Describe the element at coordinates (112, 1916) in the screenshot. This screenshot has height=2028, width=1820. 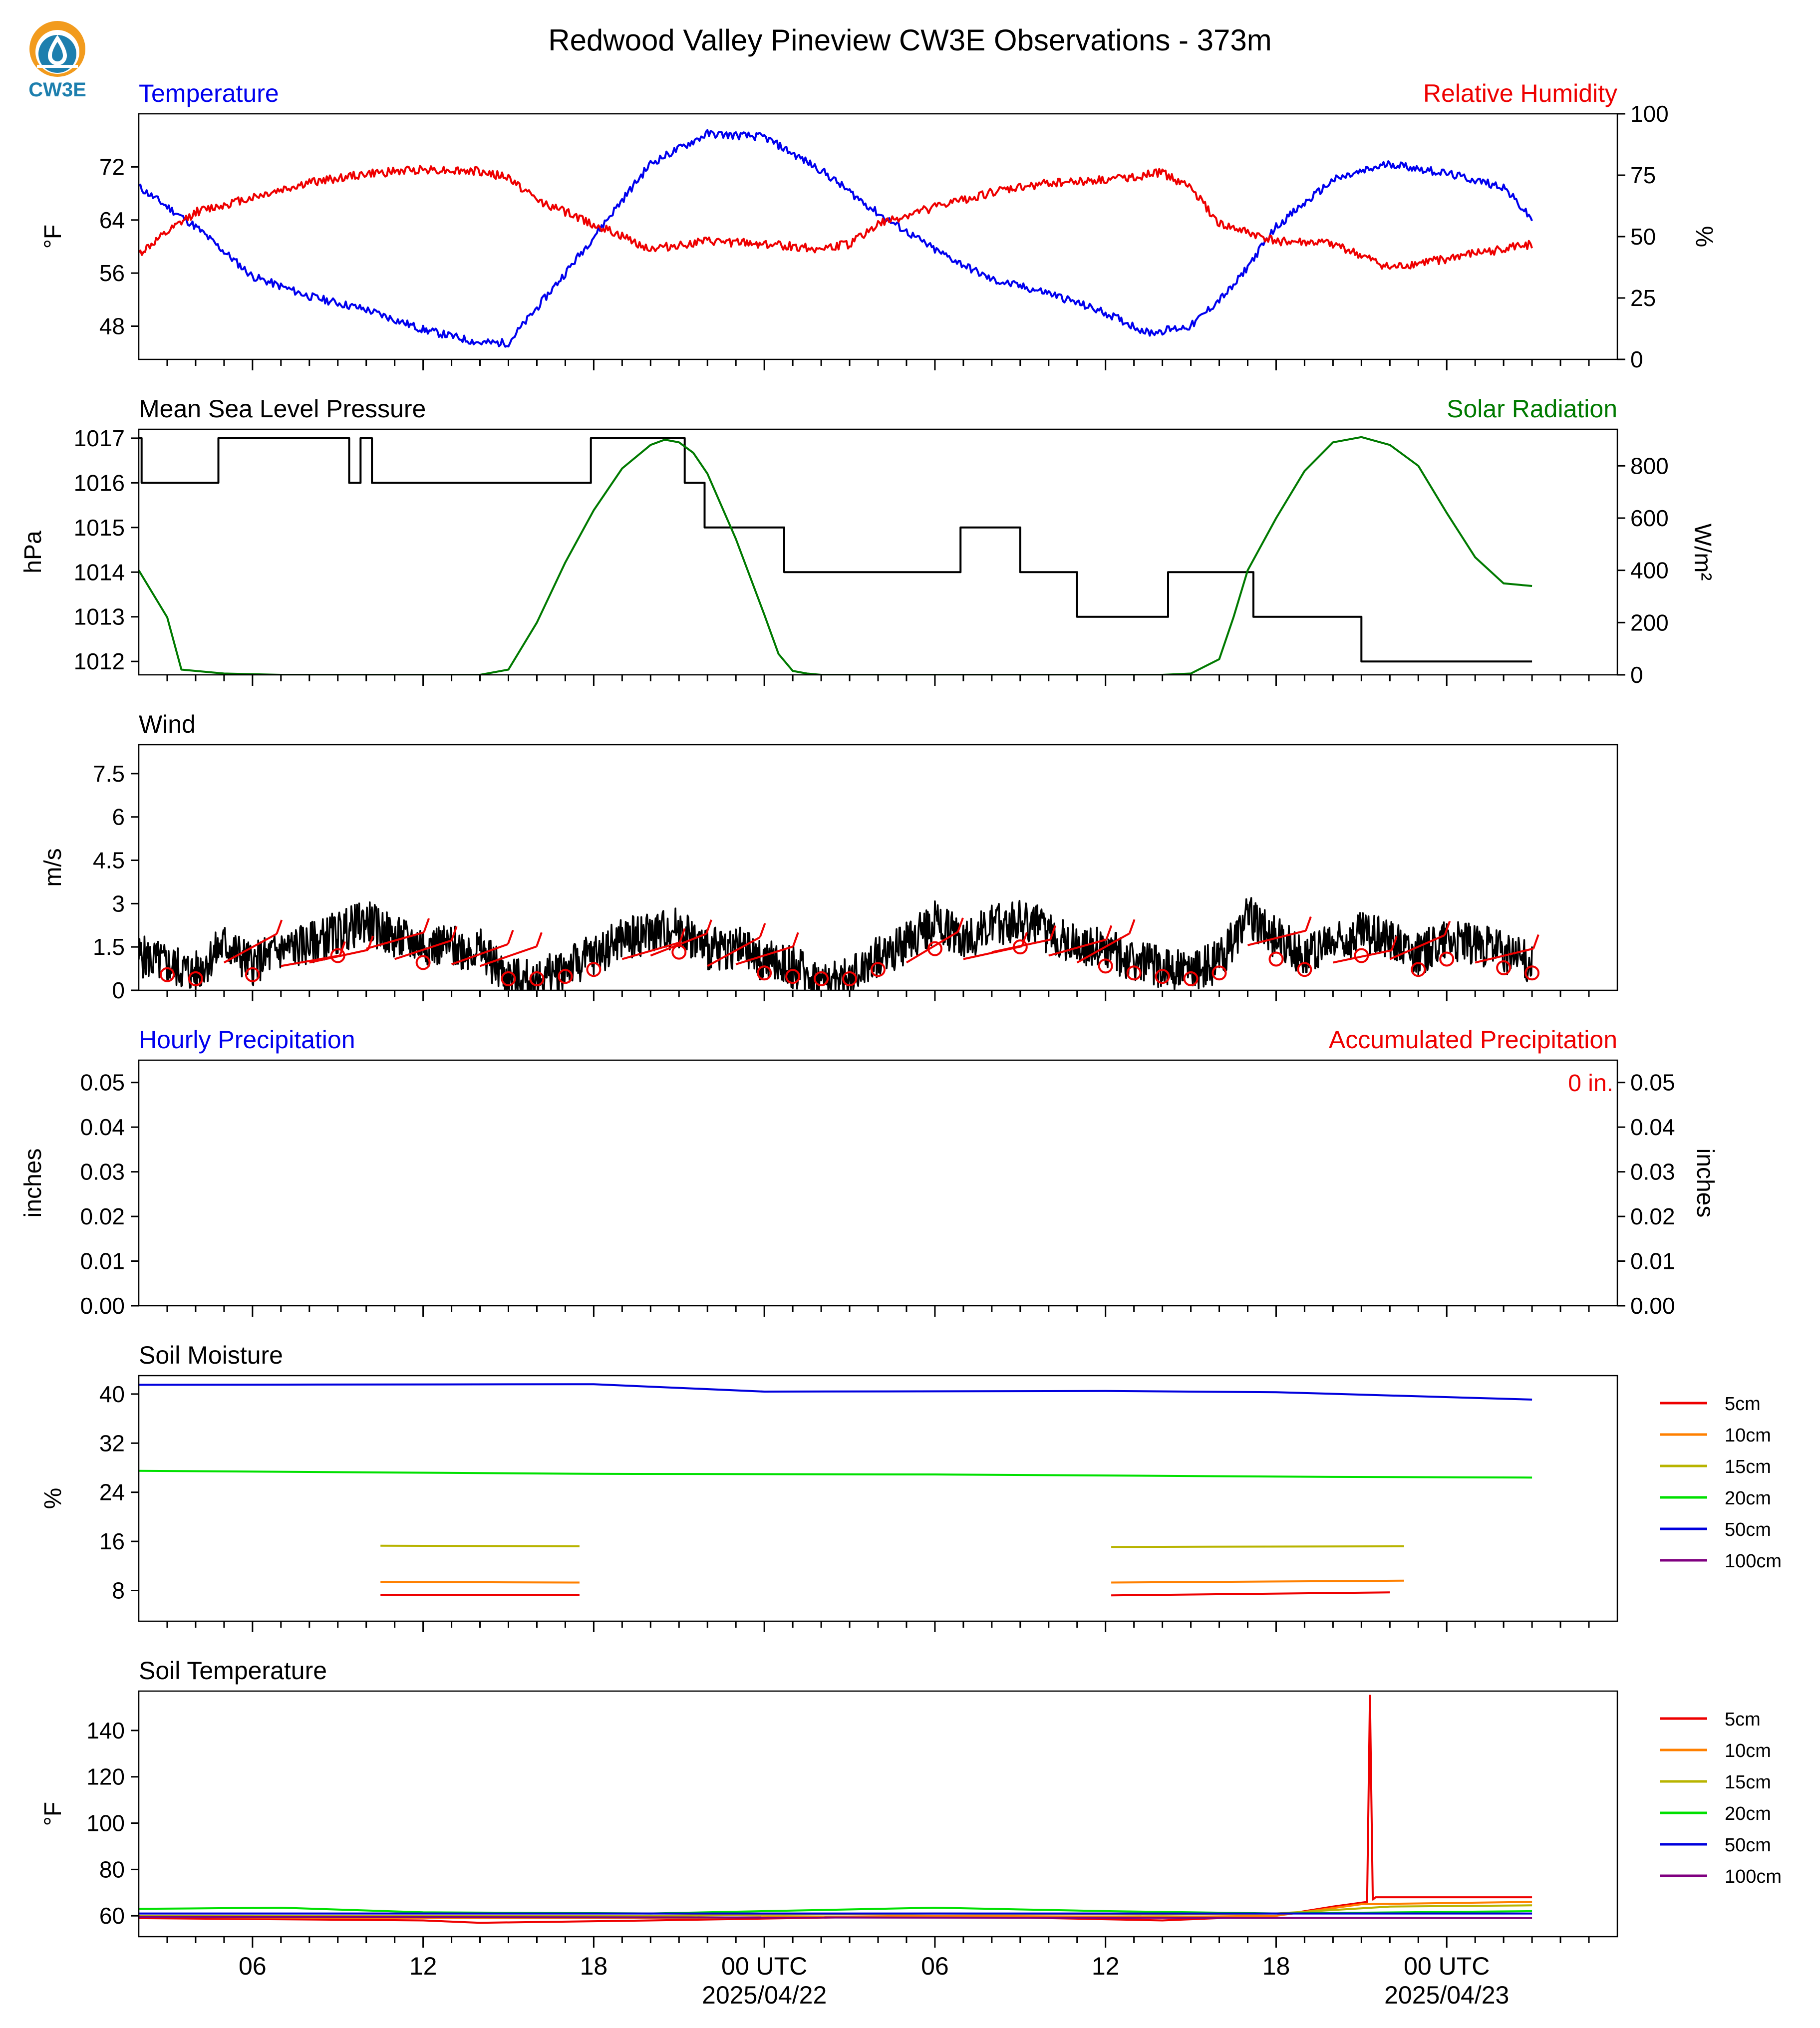
I see `y-tick-label: 60` at that location.